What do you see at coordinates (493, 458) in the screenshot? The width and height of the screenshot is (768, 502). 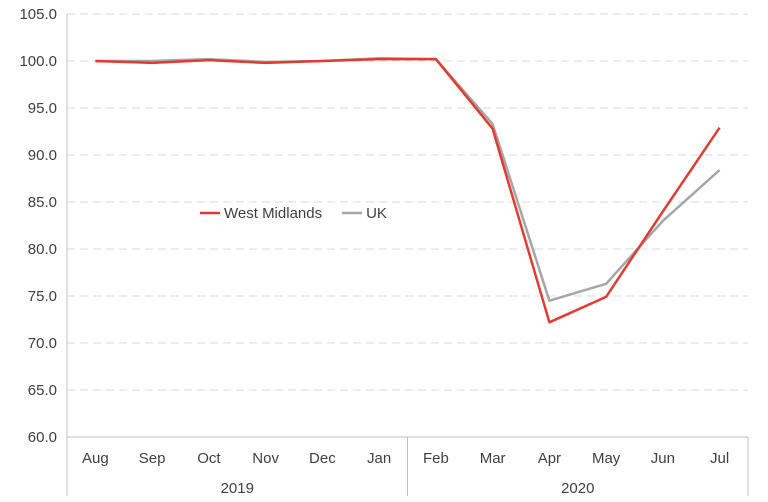 I see `x-tick-label: Mar` at bounding box center [493, 458].